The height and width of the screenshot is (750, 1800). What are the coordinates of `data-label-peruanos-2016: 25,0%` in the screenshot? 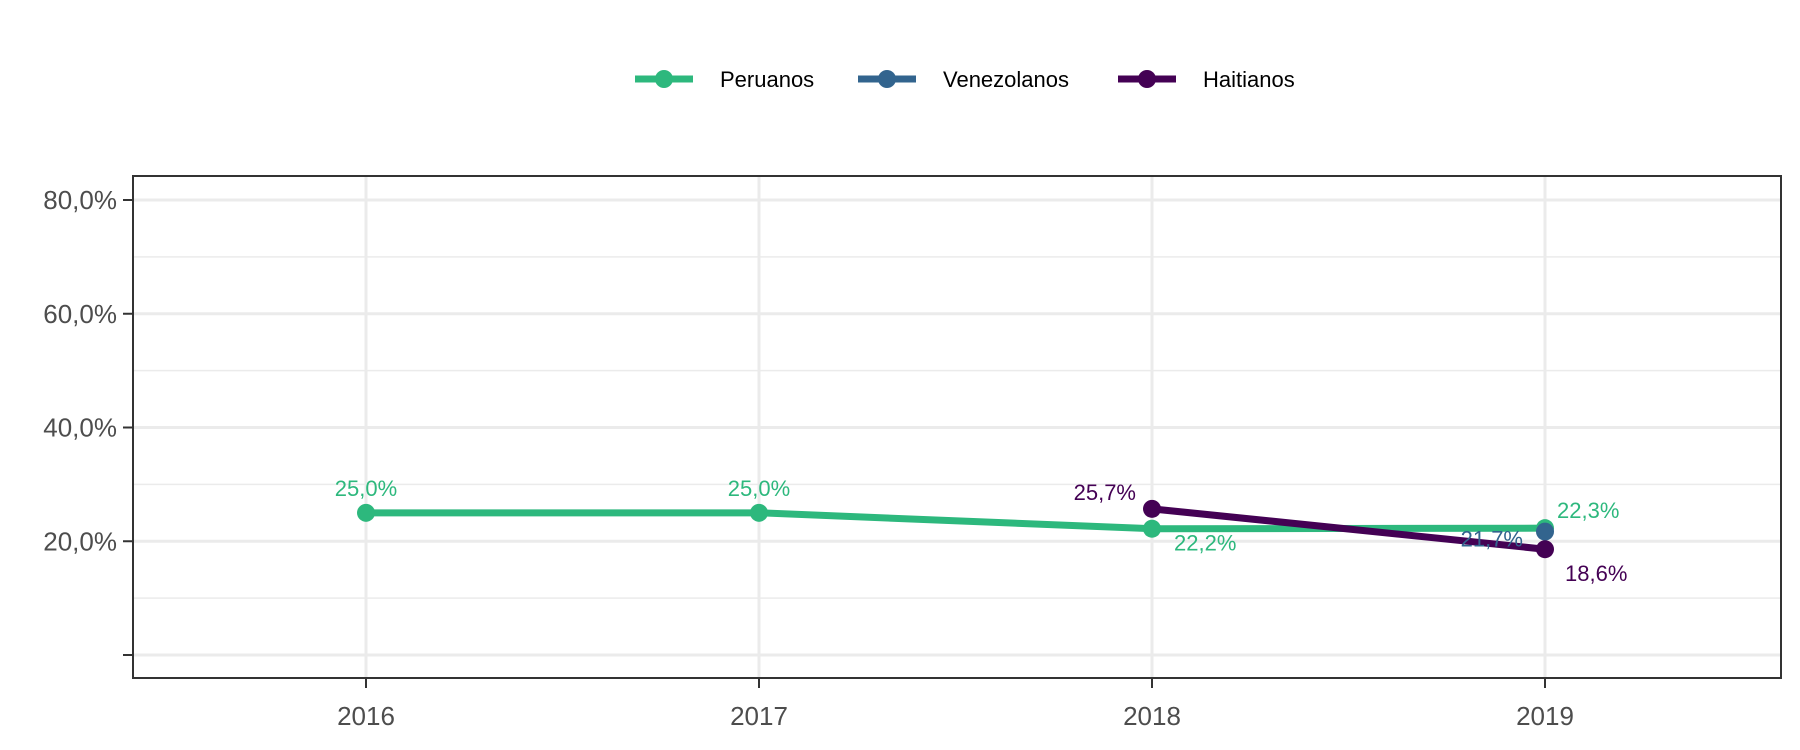 It's located at (366, 488).